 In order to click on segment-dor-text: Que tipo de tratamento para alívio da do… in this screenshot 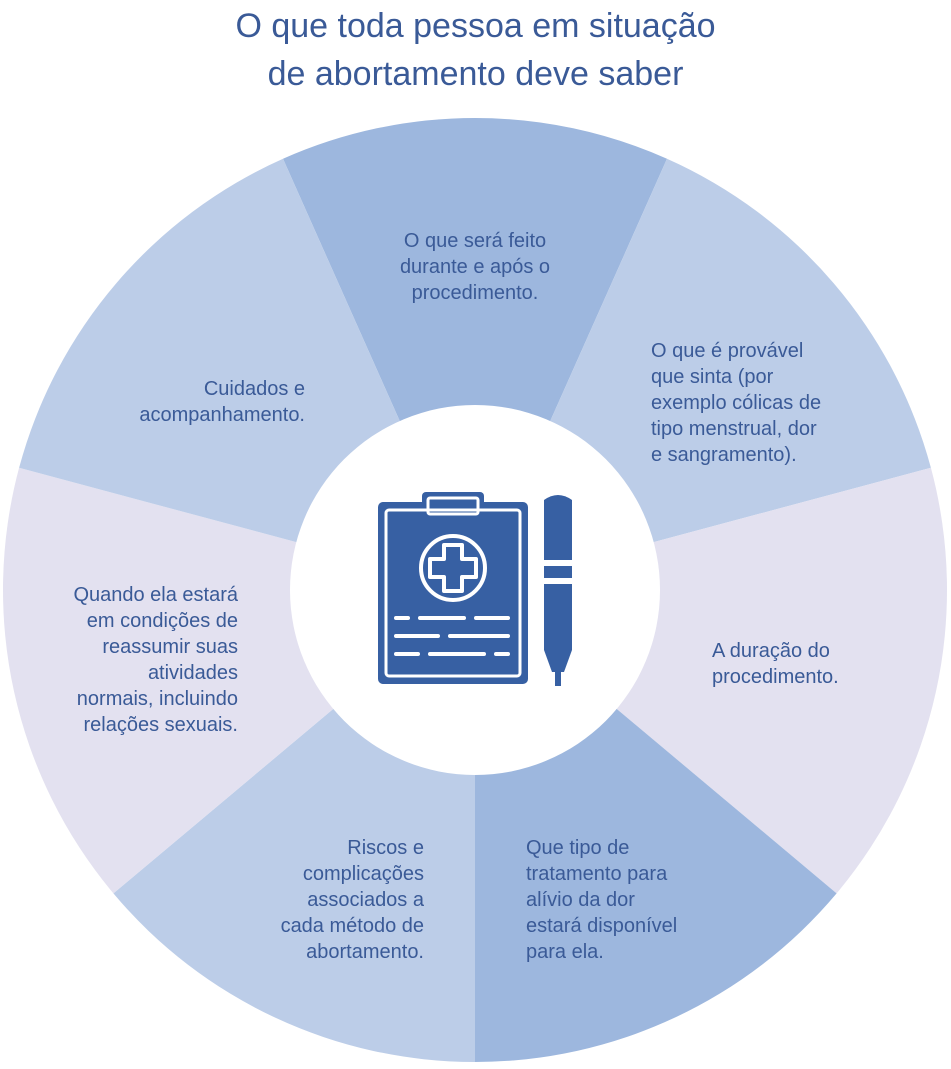, I will do `click(602, 900)`.